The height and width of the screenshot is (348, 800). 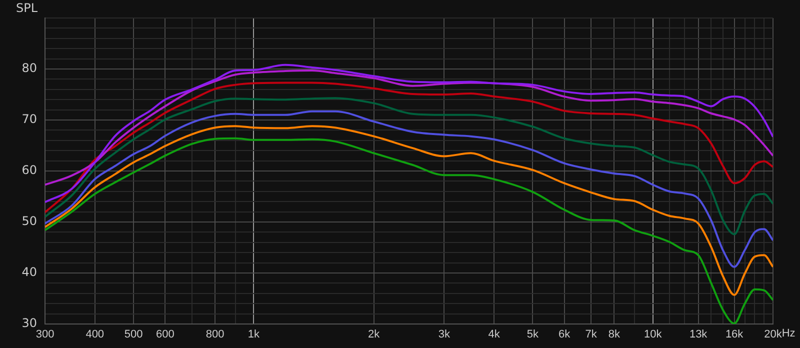 What do you see at coordinates (133, 334) in the screenshot?
I see `x-tick-label: 500` at bounding box center [133, 334].